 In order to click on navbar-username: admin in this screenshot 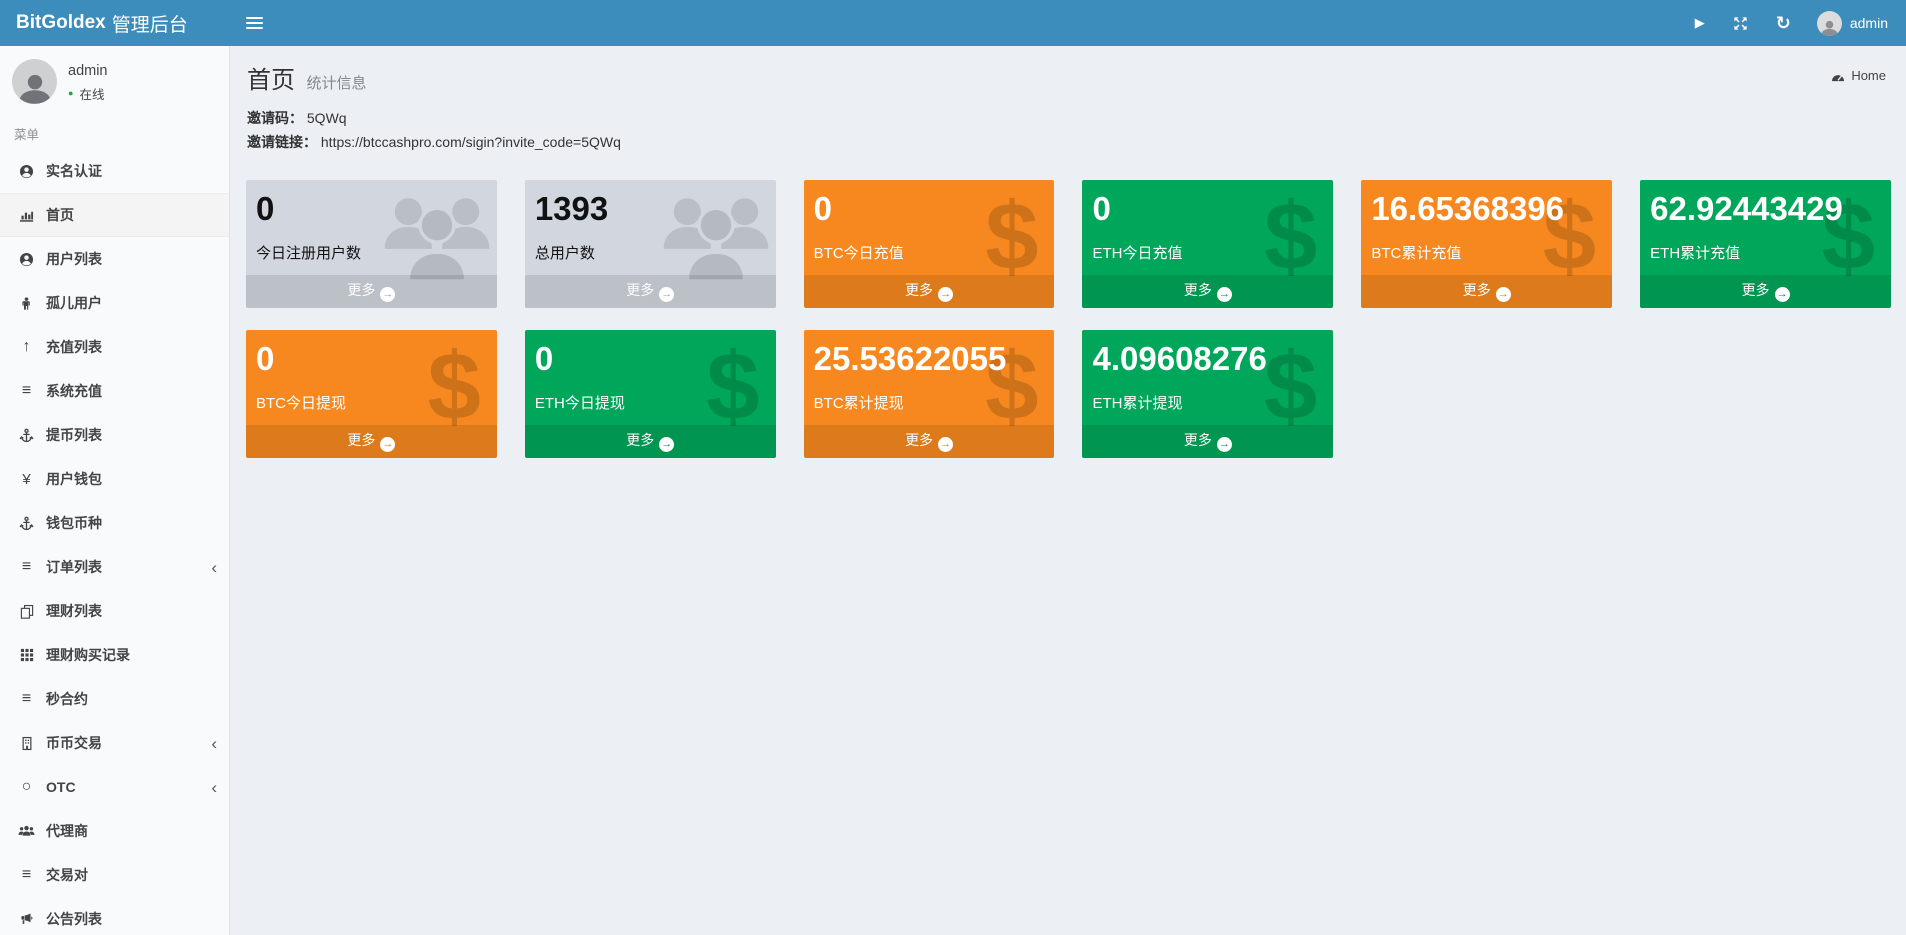, I will do `click(1868, 23)`.